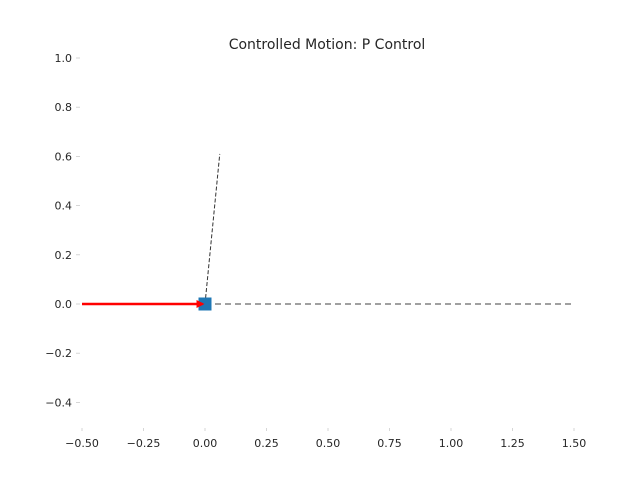 This screenshot has height=480, width=640. What do you see at coordinates (64, 58) in the screenshot?
I see `y-tick-label: 1.0` at bounding box center [64, 58].